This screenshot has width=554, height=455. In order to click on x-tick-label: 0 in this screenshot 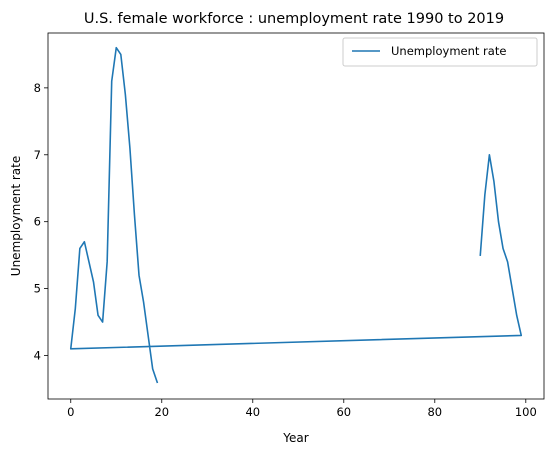, I will do `click(70, 412)`.